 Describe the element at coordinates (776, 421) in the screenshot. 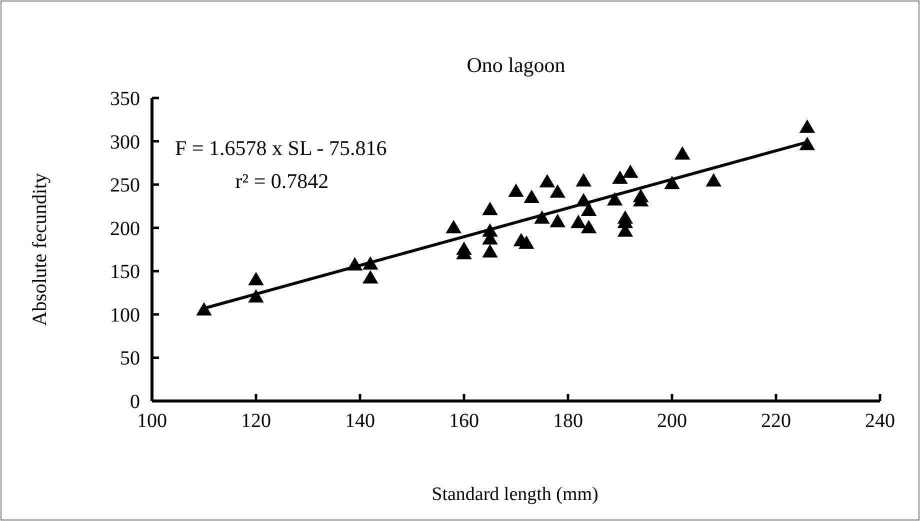

I see `x-tick-label: 220` at that location.